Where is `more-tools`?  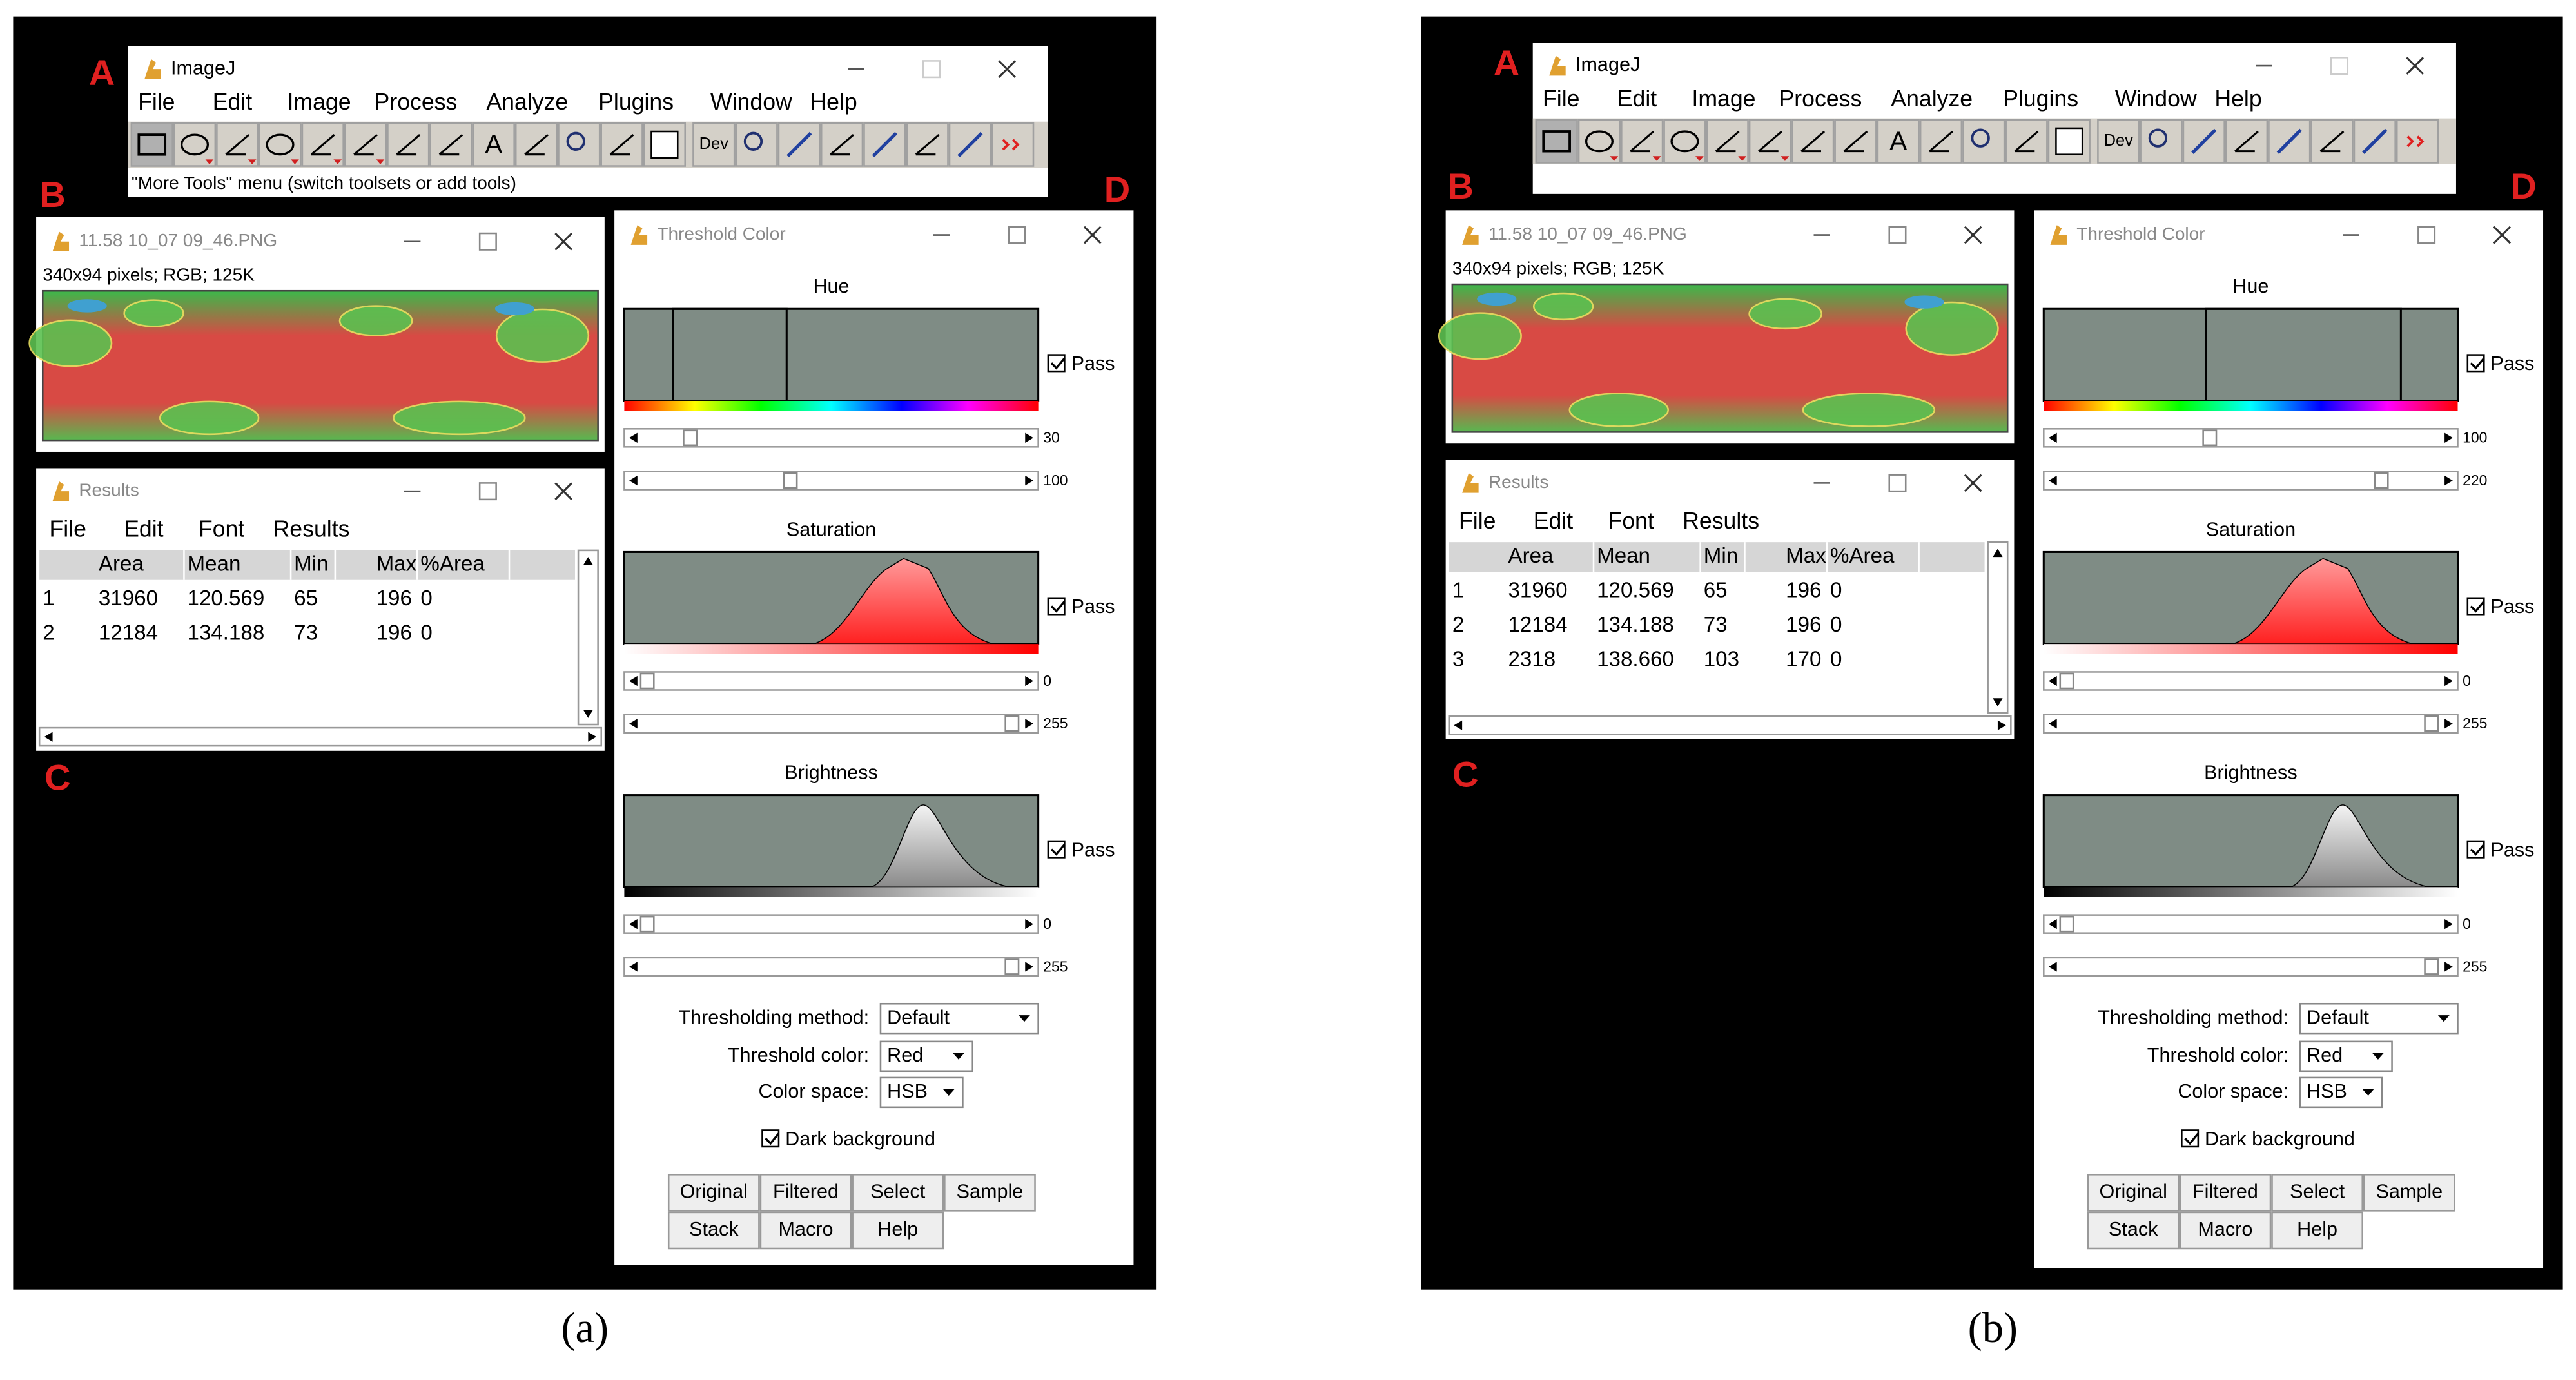
more-tools is located at coordinates (1011, 145).